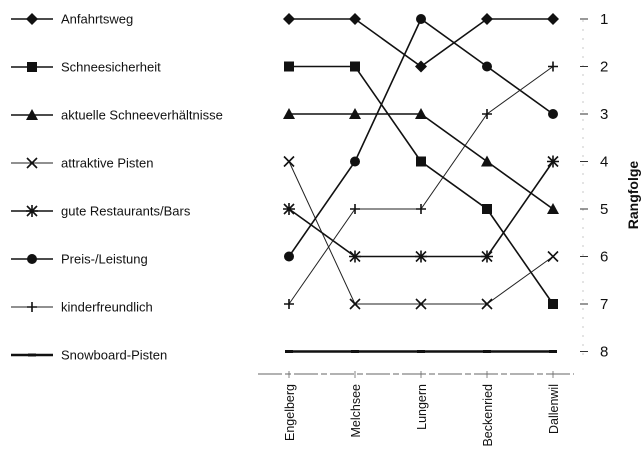 The width and height of the screenshot is (642, 455). What do you see at coordinates (604, 209) in the screenshot?
I see `y-tick-label: 5` at bounding box center [604, 209].